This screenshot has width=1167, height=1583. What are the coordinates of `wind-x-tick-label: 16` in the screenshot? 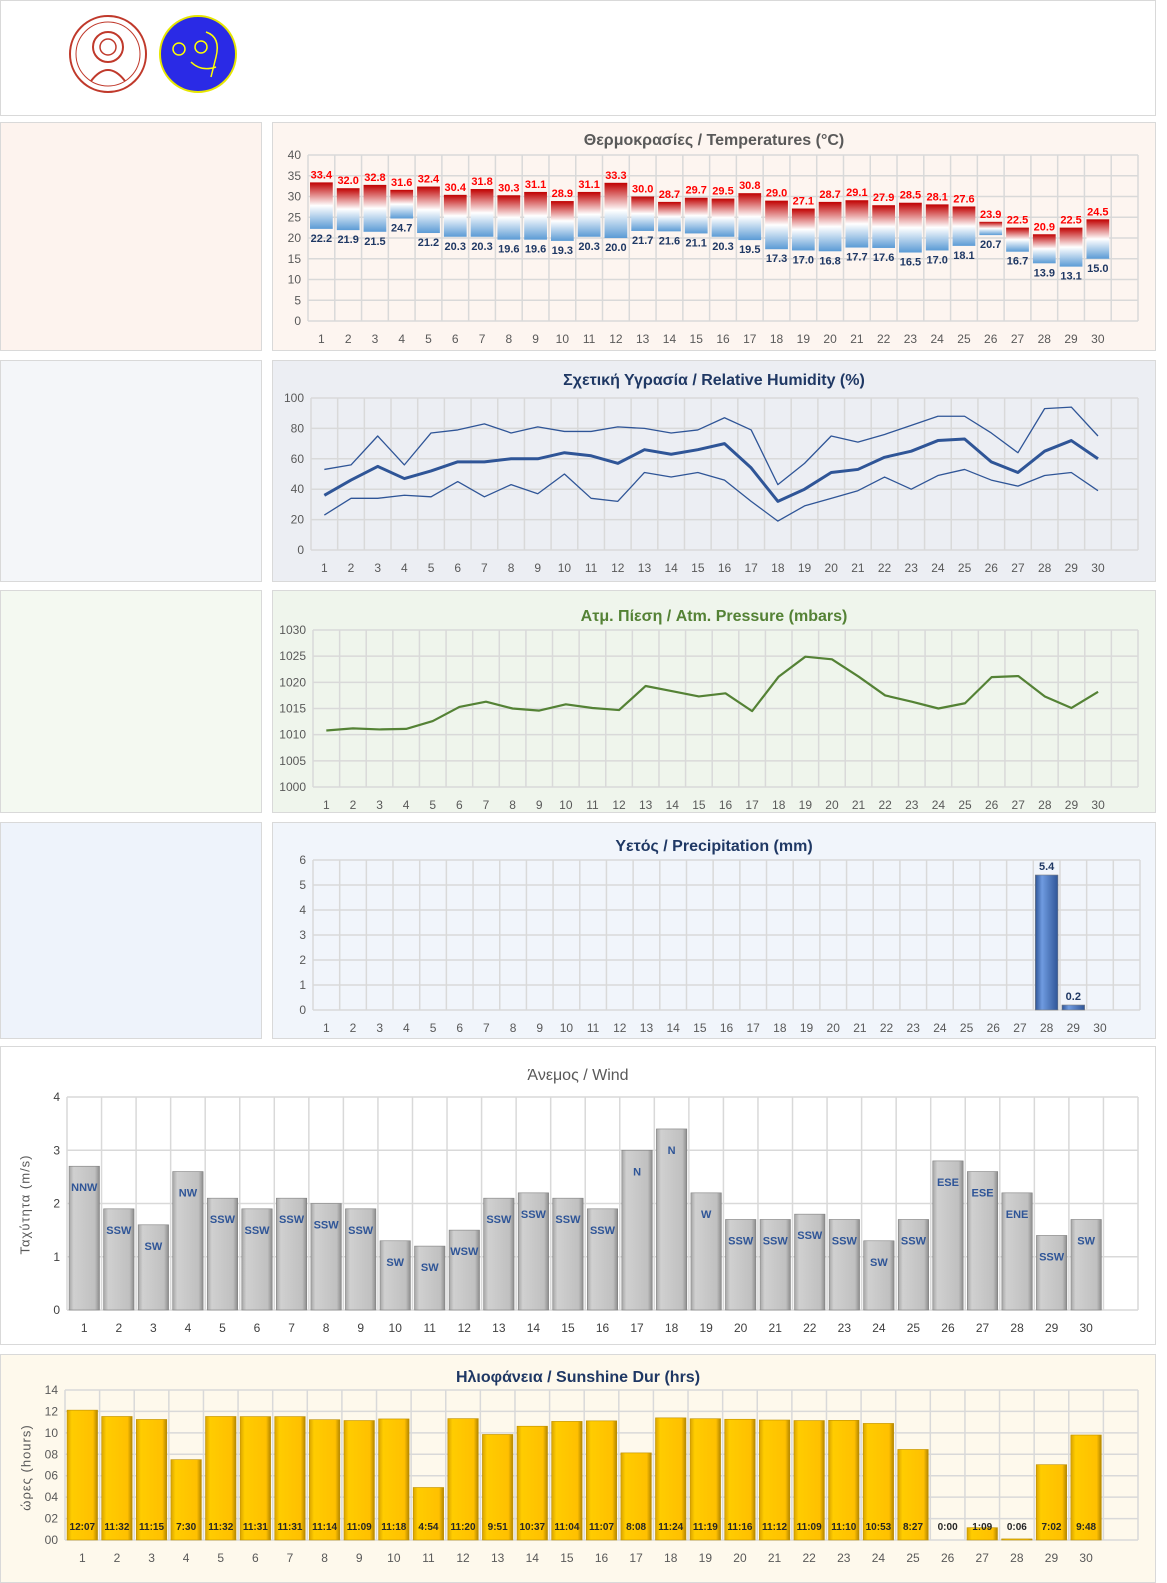 It's located at (603, 1328).